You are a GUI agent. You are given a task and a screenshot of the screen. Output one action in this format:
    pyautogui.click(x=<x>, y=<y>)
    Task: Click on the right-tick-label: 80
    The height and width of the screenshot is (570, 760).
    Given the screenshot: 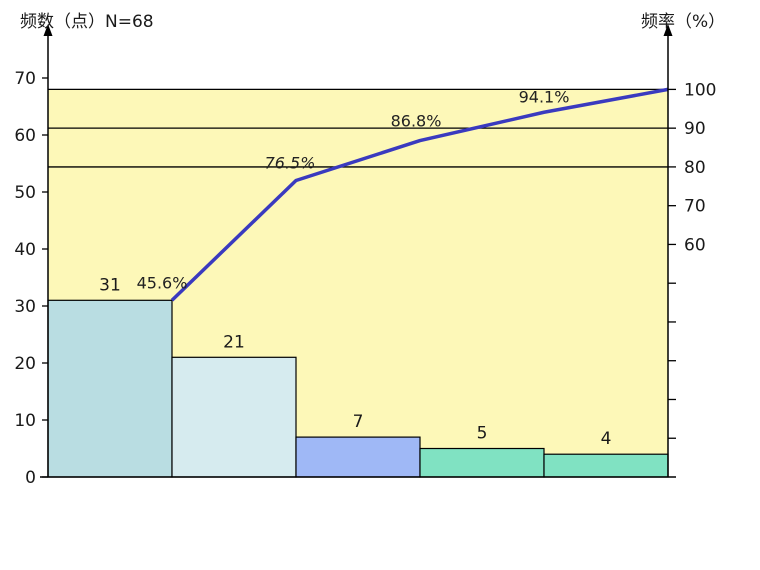 What is the action you would take?
    pyautogui.click(x=695, y=168)
    